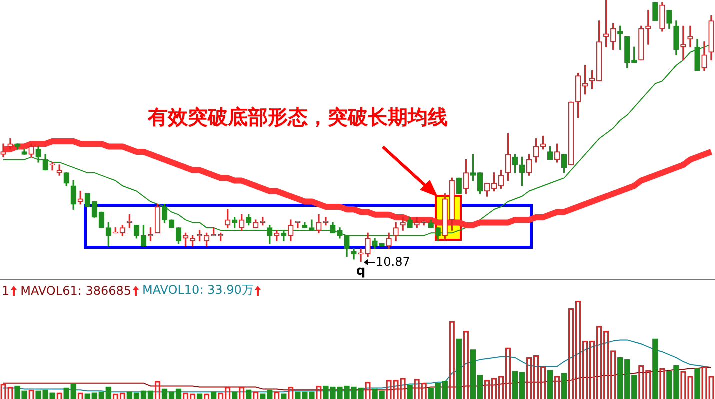 This screenshot has height=399, width=715. Describe the element at coordinates (198, 290) in the screenshot. I see `text: MAVOL10: 33.90万` at that location.